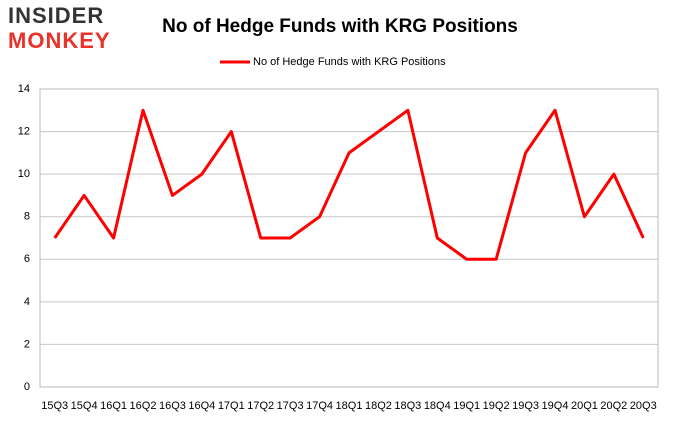 Image resolution: width=678 pixels, height=431 pixels. What do you see at coordinates (437, 406) in the screenshot?
I see `x-tick-label: 18Q4` at bounding box center [437, 406].